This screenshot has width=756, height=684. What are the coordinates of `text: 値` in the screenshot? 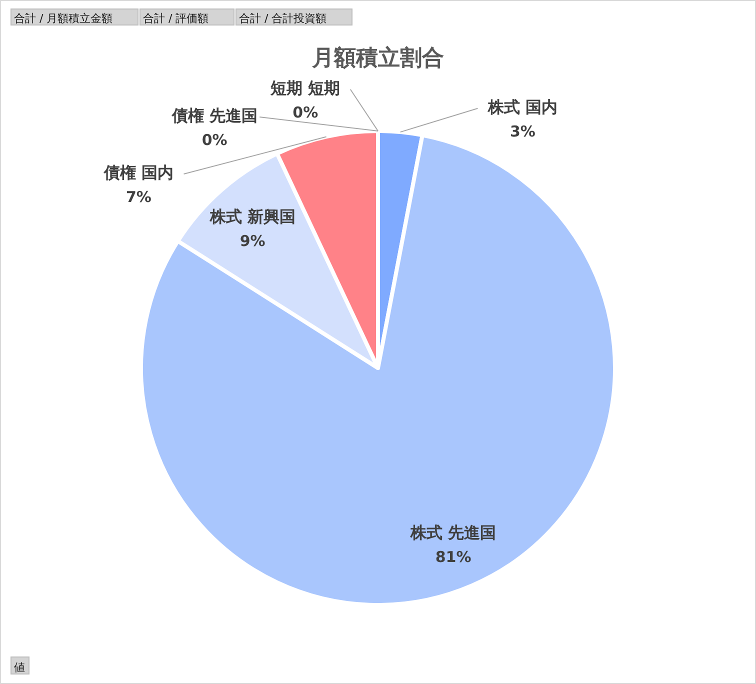 It's located at (19, 667).